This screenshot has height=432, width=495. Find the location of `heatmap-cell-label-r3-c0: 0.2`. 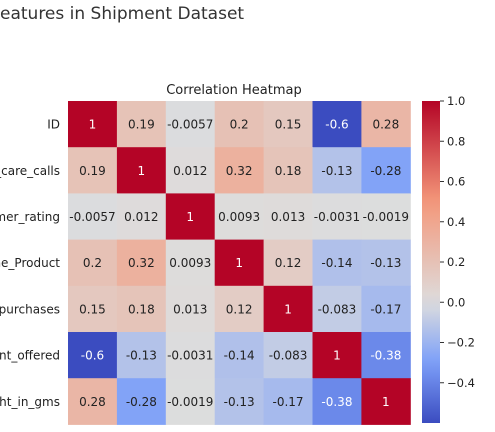

heatmap-cell-label-r3-c0: 0.2 is located at coordinates (92, 263).